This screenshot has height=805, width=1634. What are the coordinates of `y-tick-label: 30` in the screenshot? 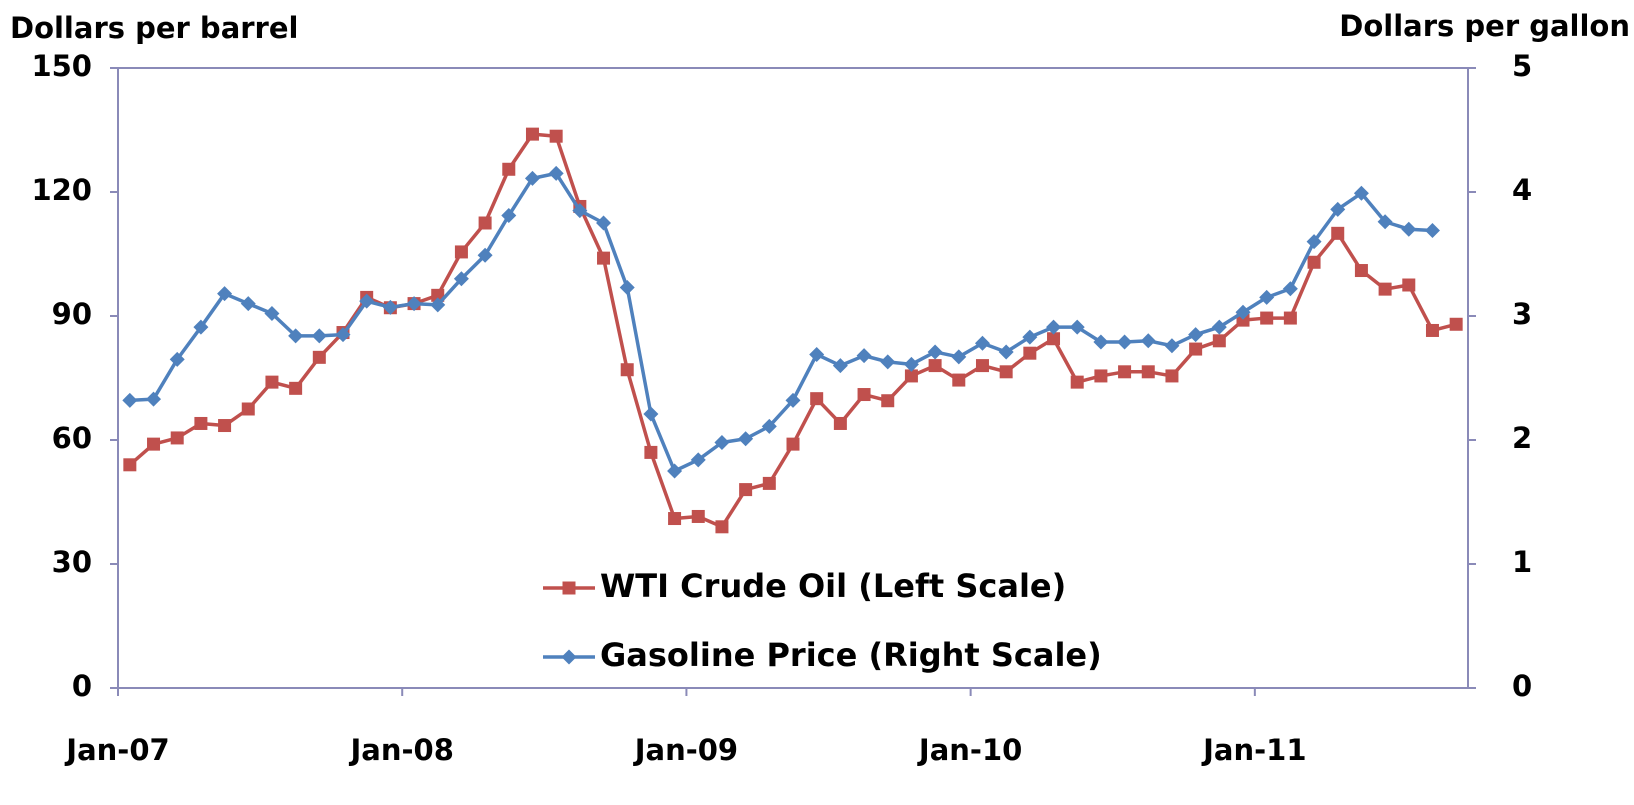 It's located at (72, 562).